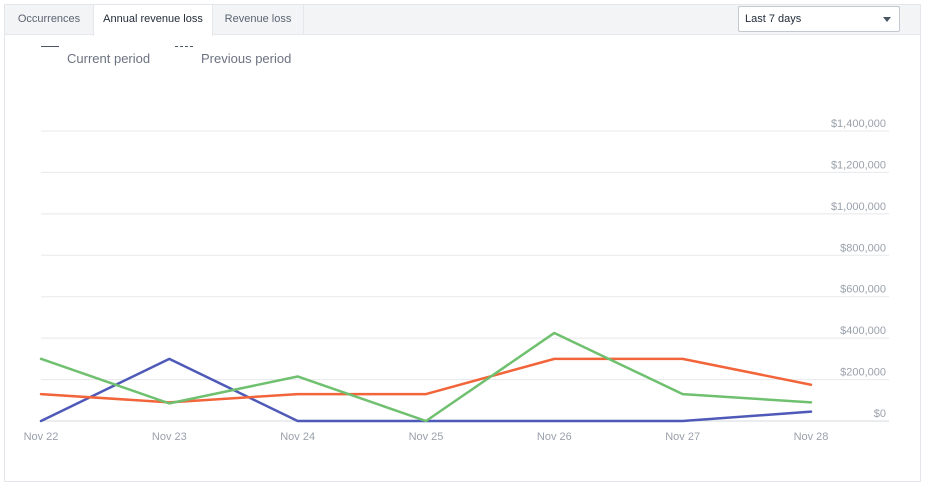  I want to click on legend-current-period: Current period, so click(96, 56).